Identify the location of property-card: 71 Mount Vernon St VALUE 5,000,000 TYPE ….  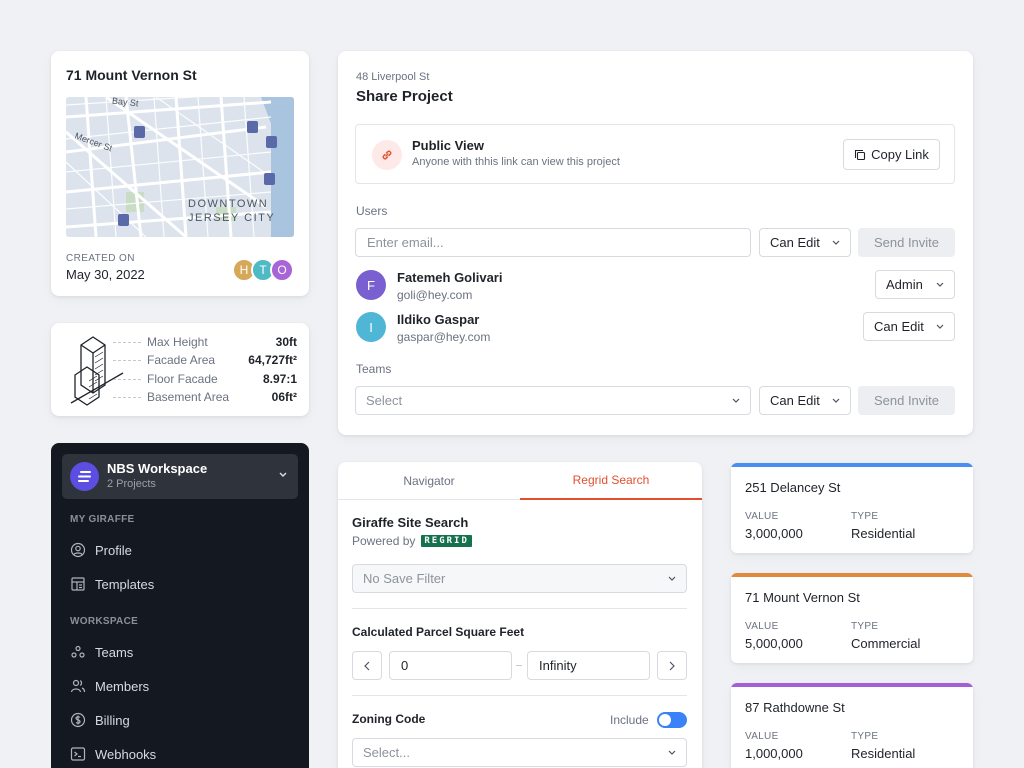
(852, 618).